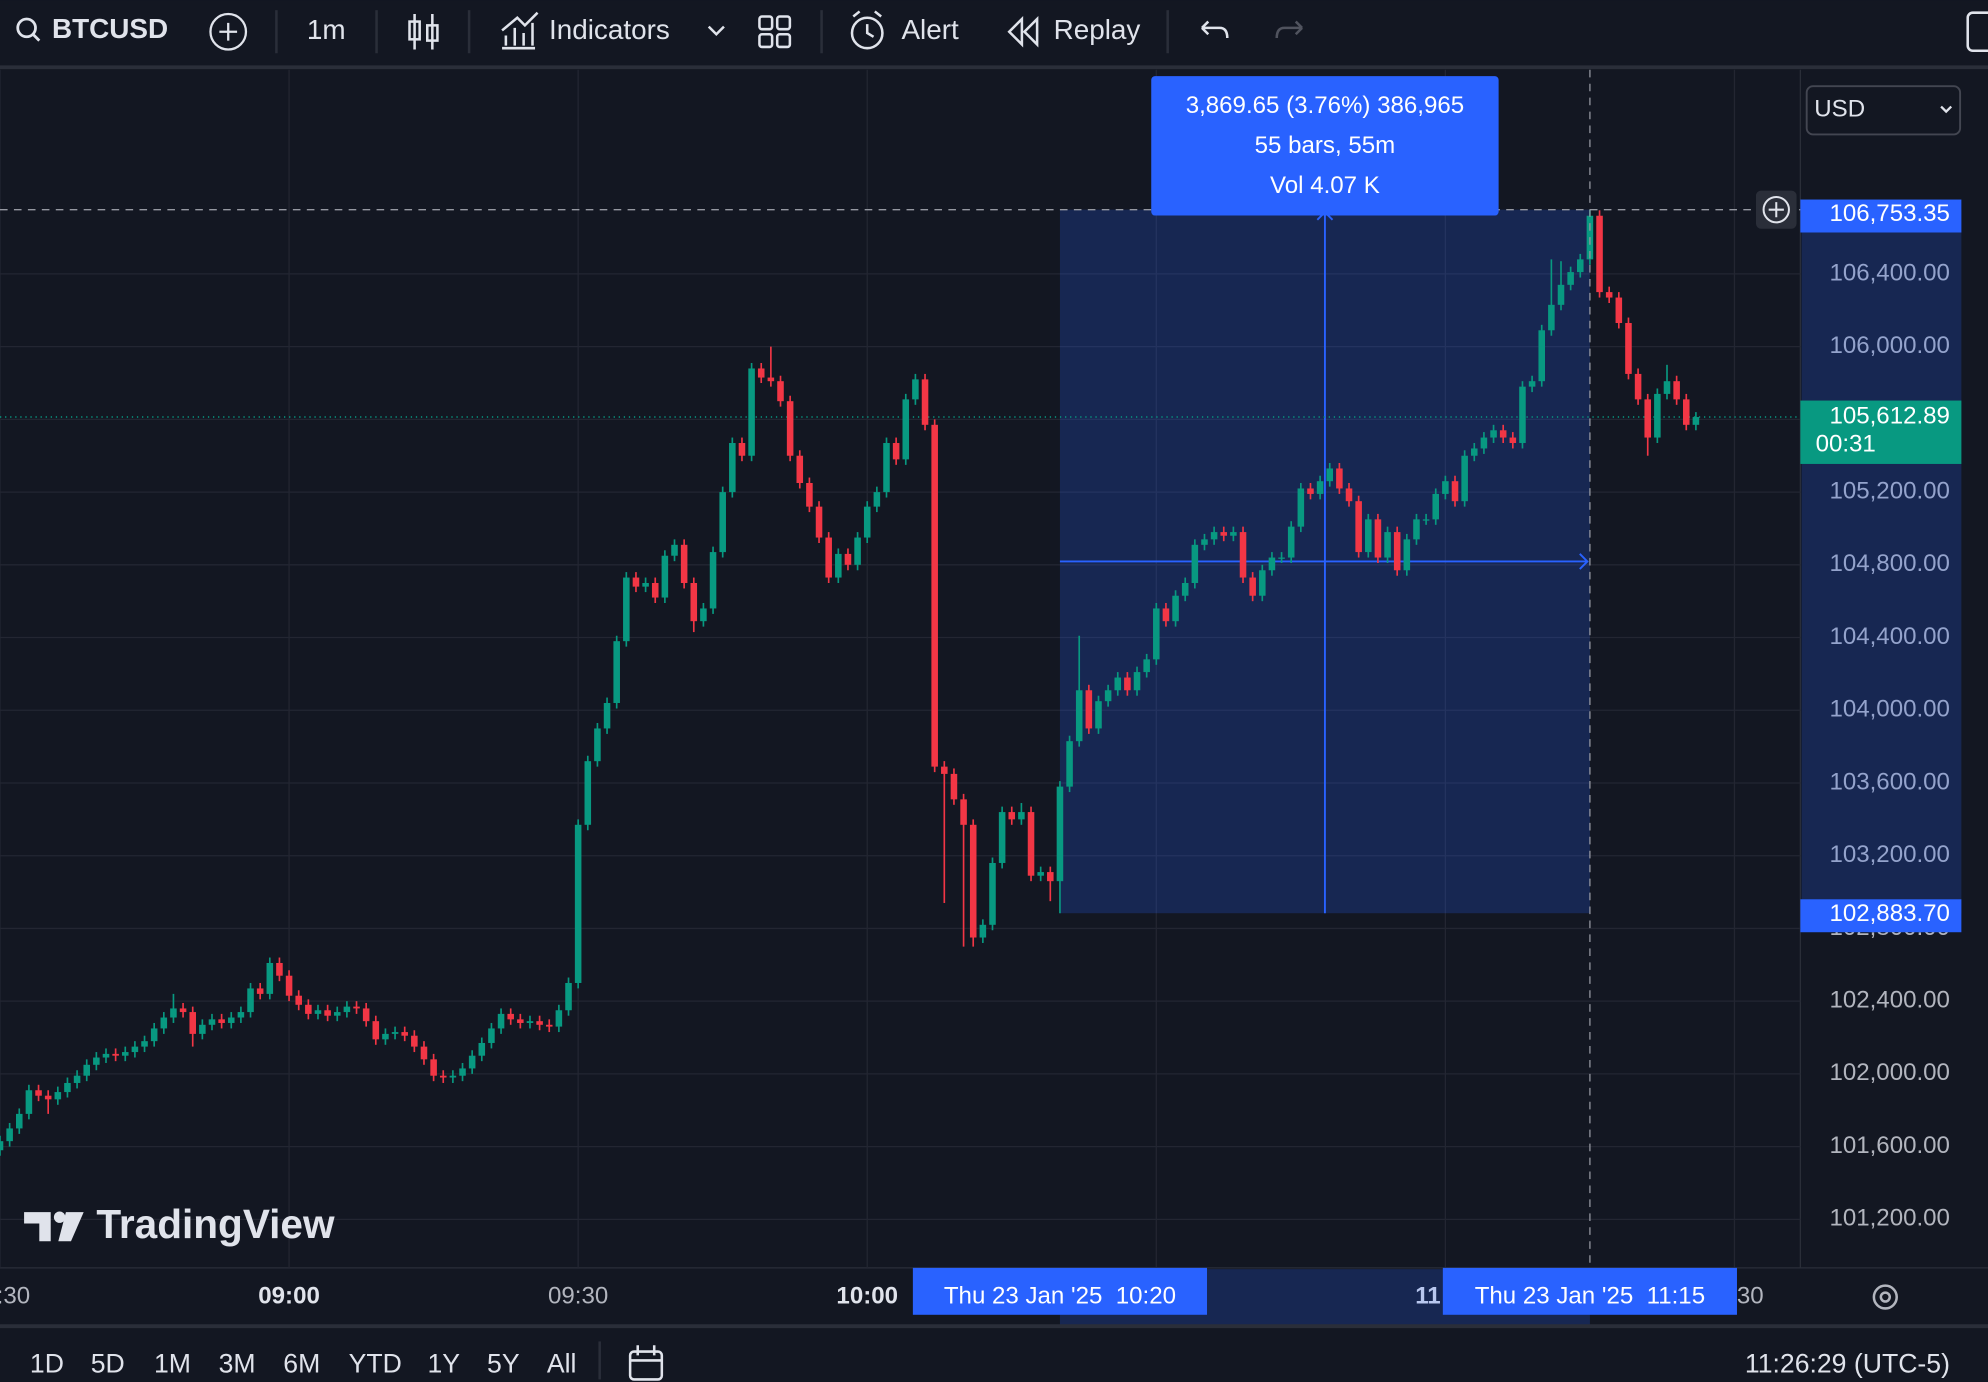 The height and width of the screenshot is (1382, 1988). Describe the element at coordinates (646, 1363) in the screenshot. I see `goto-date-button` at that location.